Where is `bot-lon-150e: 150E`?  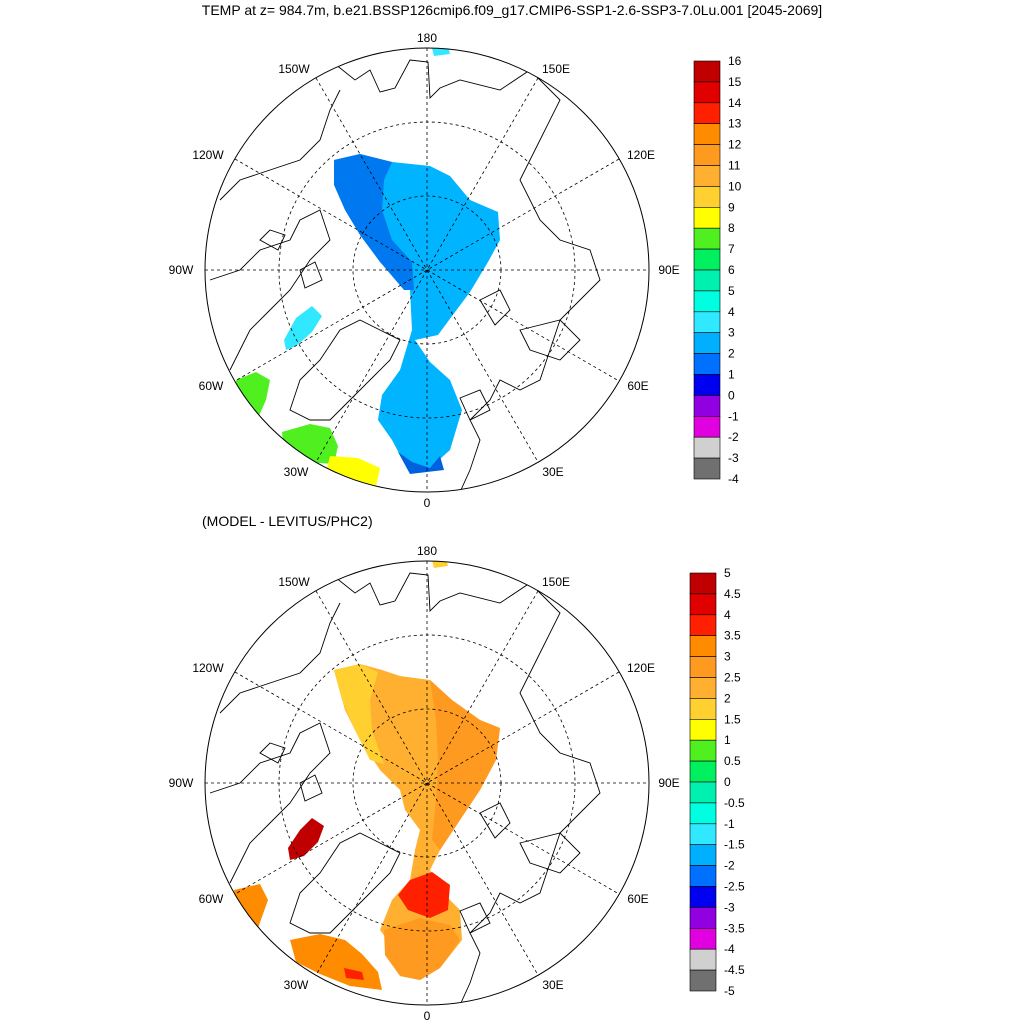 bot-lon-150e: 150E is located at coordinates (556, 582).